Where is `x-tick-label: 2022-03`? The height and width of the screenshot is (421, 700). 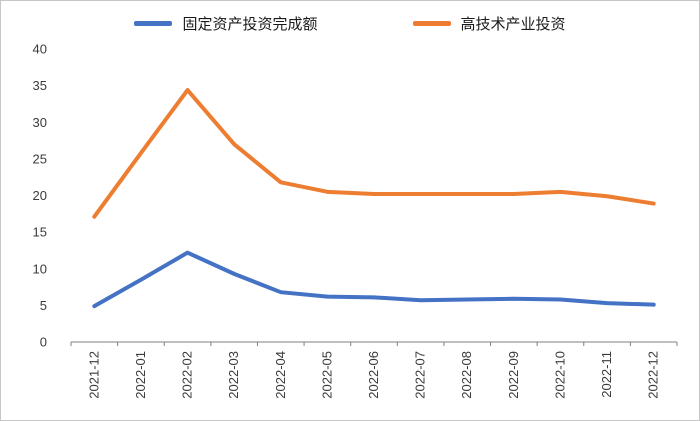
x-tick-label: 2022-03 is located at coordinates (233, 375).